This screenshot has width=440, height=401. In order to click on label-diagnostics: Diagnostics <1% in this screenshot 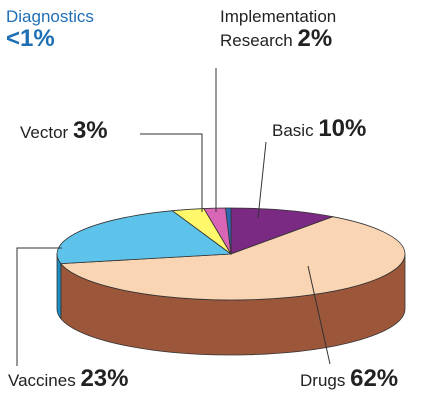, I will do `click(50, 29)`.